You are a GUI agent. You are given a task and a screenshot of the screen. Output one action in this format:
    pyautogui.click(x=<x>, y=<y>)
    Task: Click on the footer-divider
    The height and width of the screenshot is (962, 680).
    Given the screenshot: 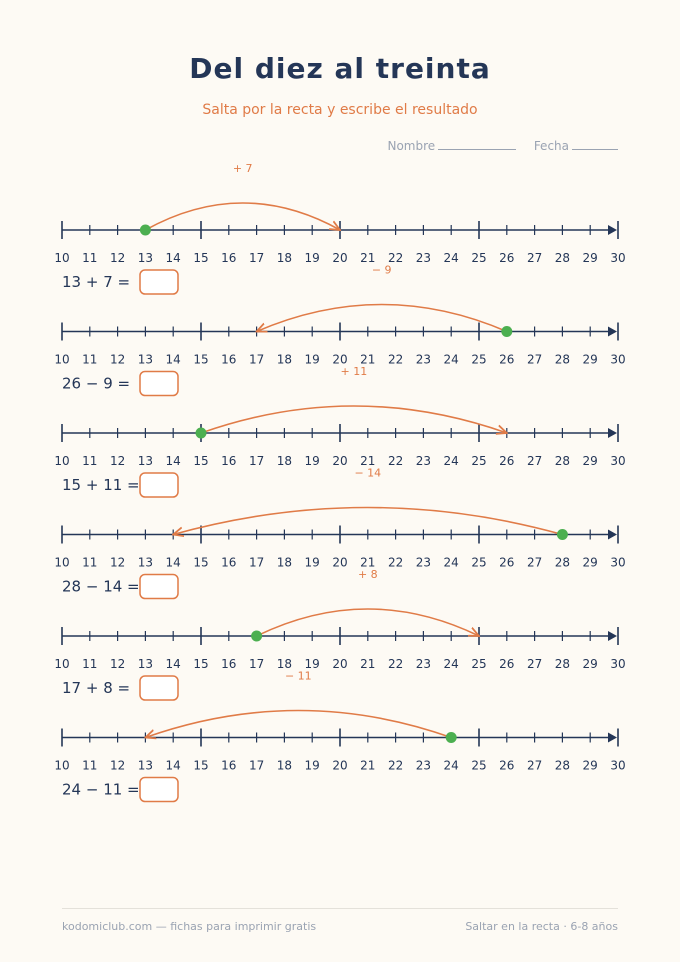 What is the action you would take?
    pyautogui.click(x=340, y=908)
    